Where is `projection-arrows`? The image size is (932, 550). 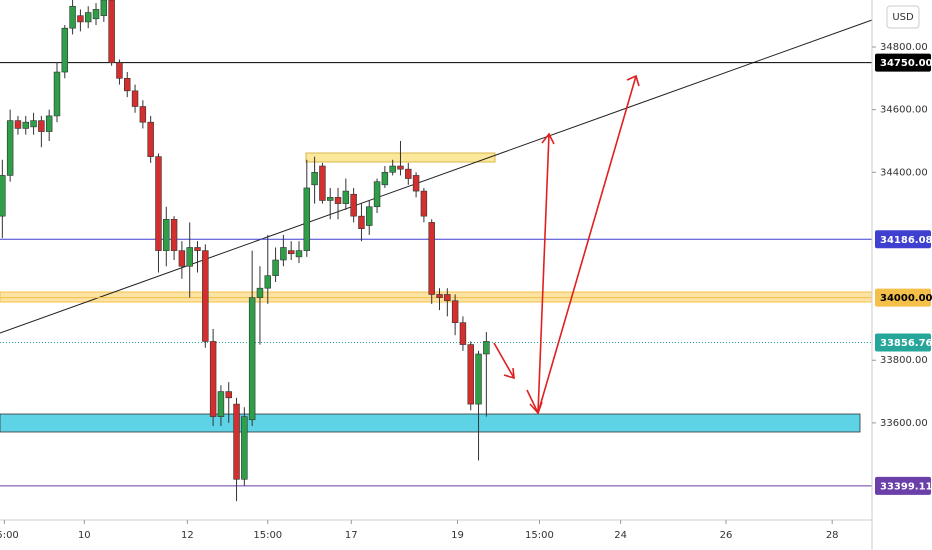 projection-arrows is located at coordinates (566, 244).